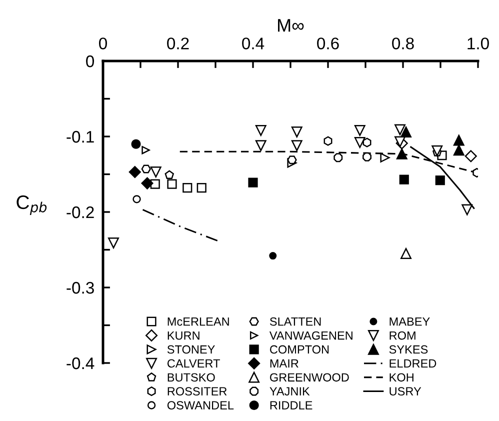  What do you see at coordinates (290, 391) in the screenshot?
I see `legend-label: YAJNIK` at bounding box center [290, 391].